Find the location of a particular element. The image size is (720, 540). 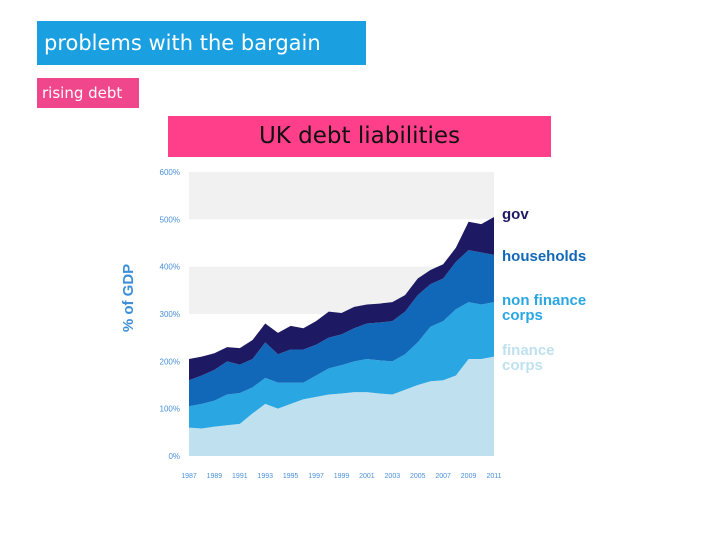

x-tick-label: 2007 is located at coordinates (443, 476).